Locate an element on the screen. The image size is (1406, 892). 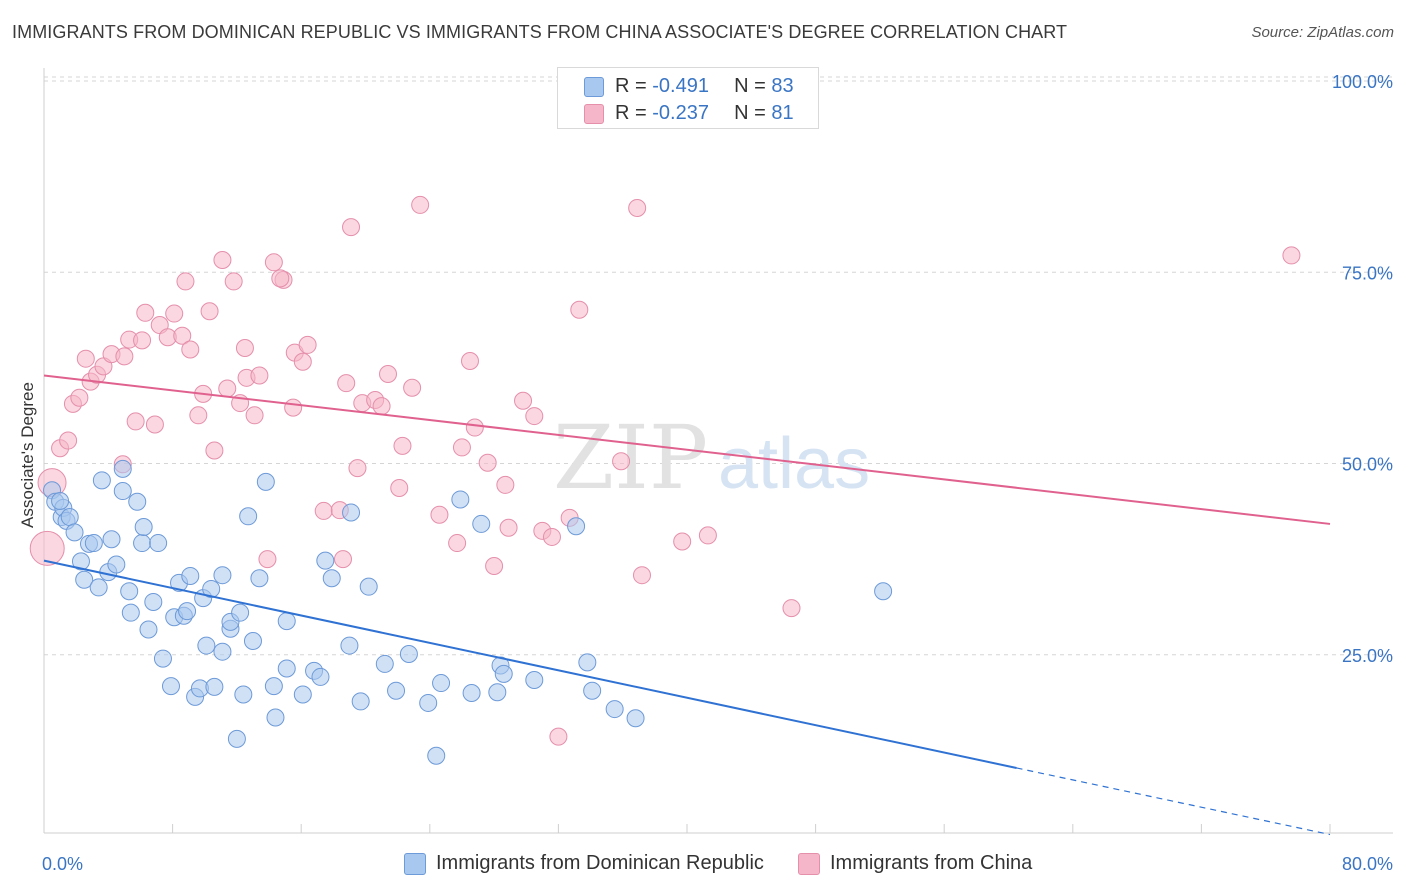
n-value-dominican: 83 is located at coordinates (782, 86).